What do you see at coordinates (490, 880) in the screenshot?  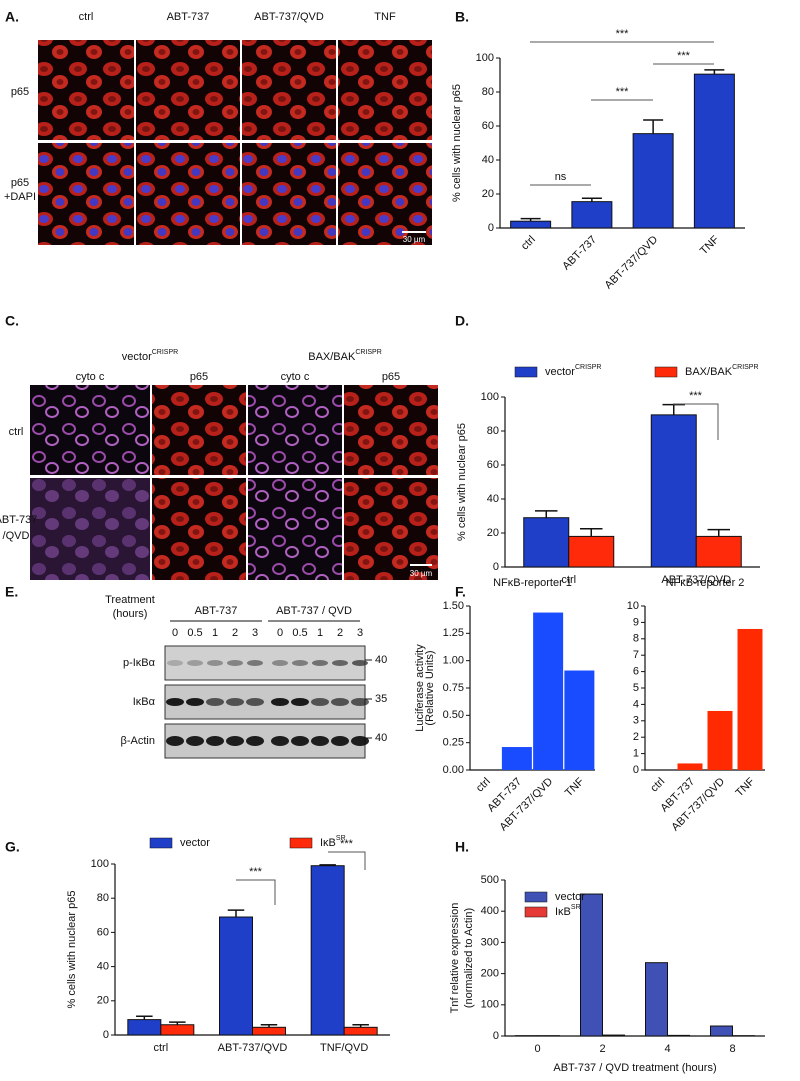 I see `y-tick-label: 500` at bounding box center [490, 880].